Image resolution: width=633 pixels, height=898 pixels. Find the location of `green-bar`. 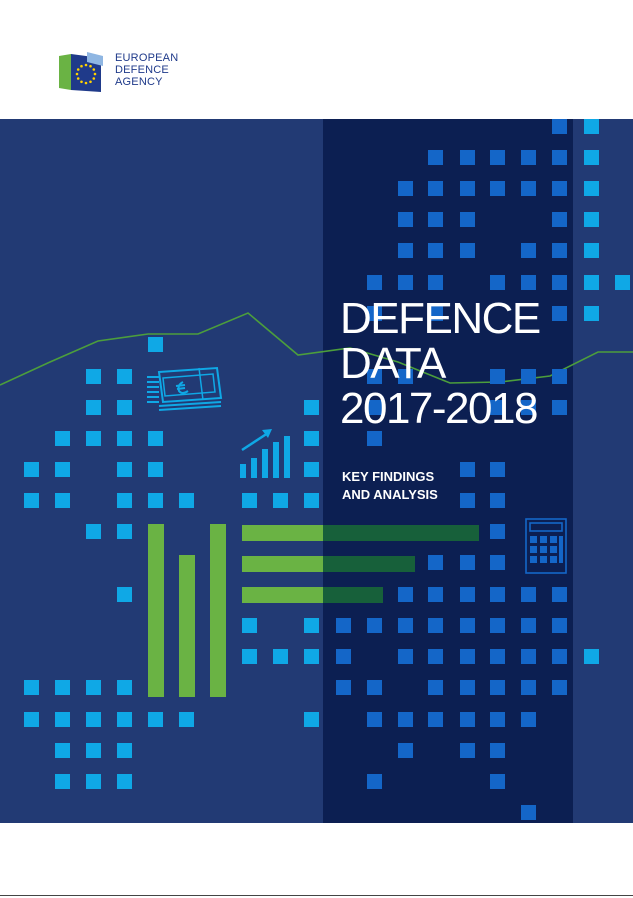

green-bar is located at coordinates (156, 610).